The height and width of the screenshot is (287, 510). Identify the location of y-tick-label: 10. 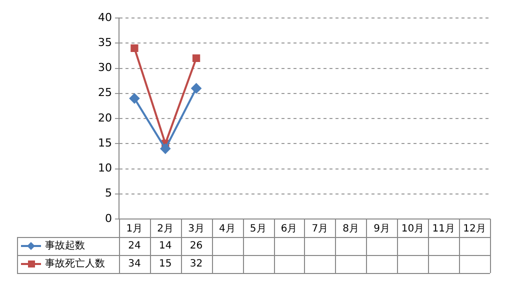
(105, 168).